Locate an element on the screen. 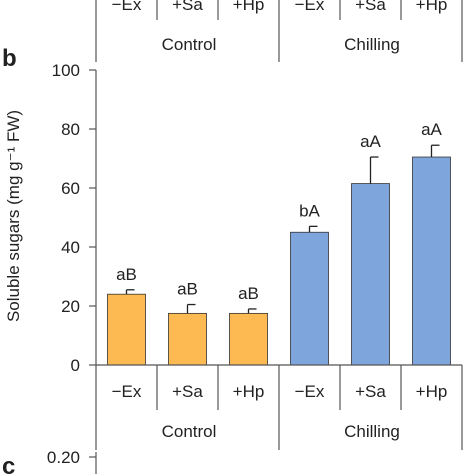  y-tick-label: 0 is located at coordinates (75, 365).